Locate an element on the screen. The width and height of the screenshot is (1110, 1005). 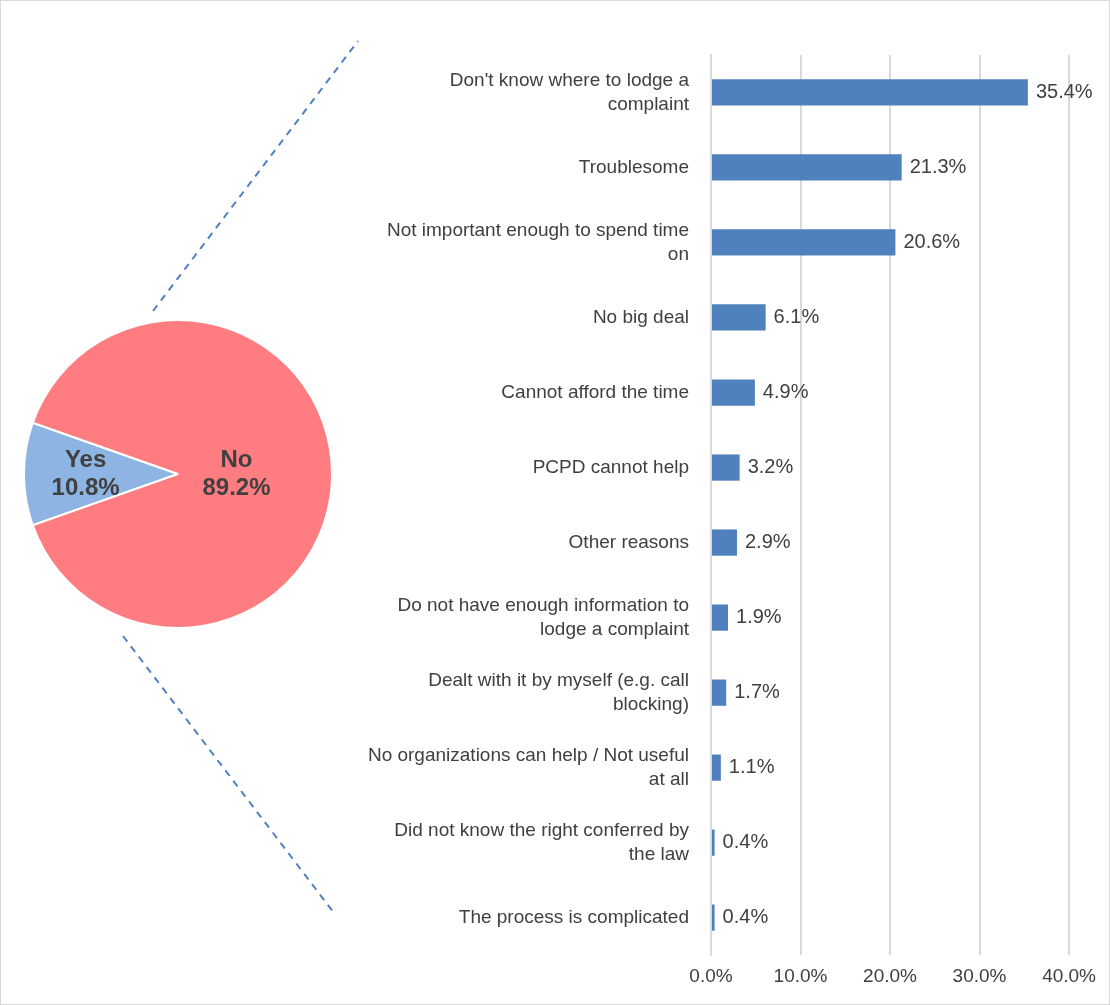
data-label: 35.4% is located at coordinates (1064, 90).